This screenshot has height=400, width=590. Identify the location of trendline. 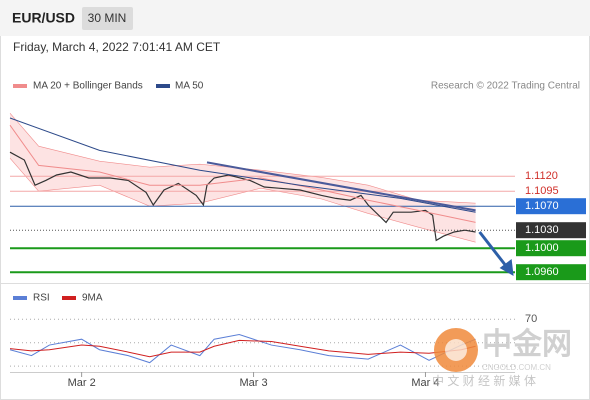
(341, 186).